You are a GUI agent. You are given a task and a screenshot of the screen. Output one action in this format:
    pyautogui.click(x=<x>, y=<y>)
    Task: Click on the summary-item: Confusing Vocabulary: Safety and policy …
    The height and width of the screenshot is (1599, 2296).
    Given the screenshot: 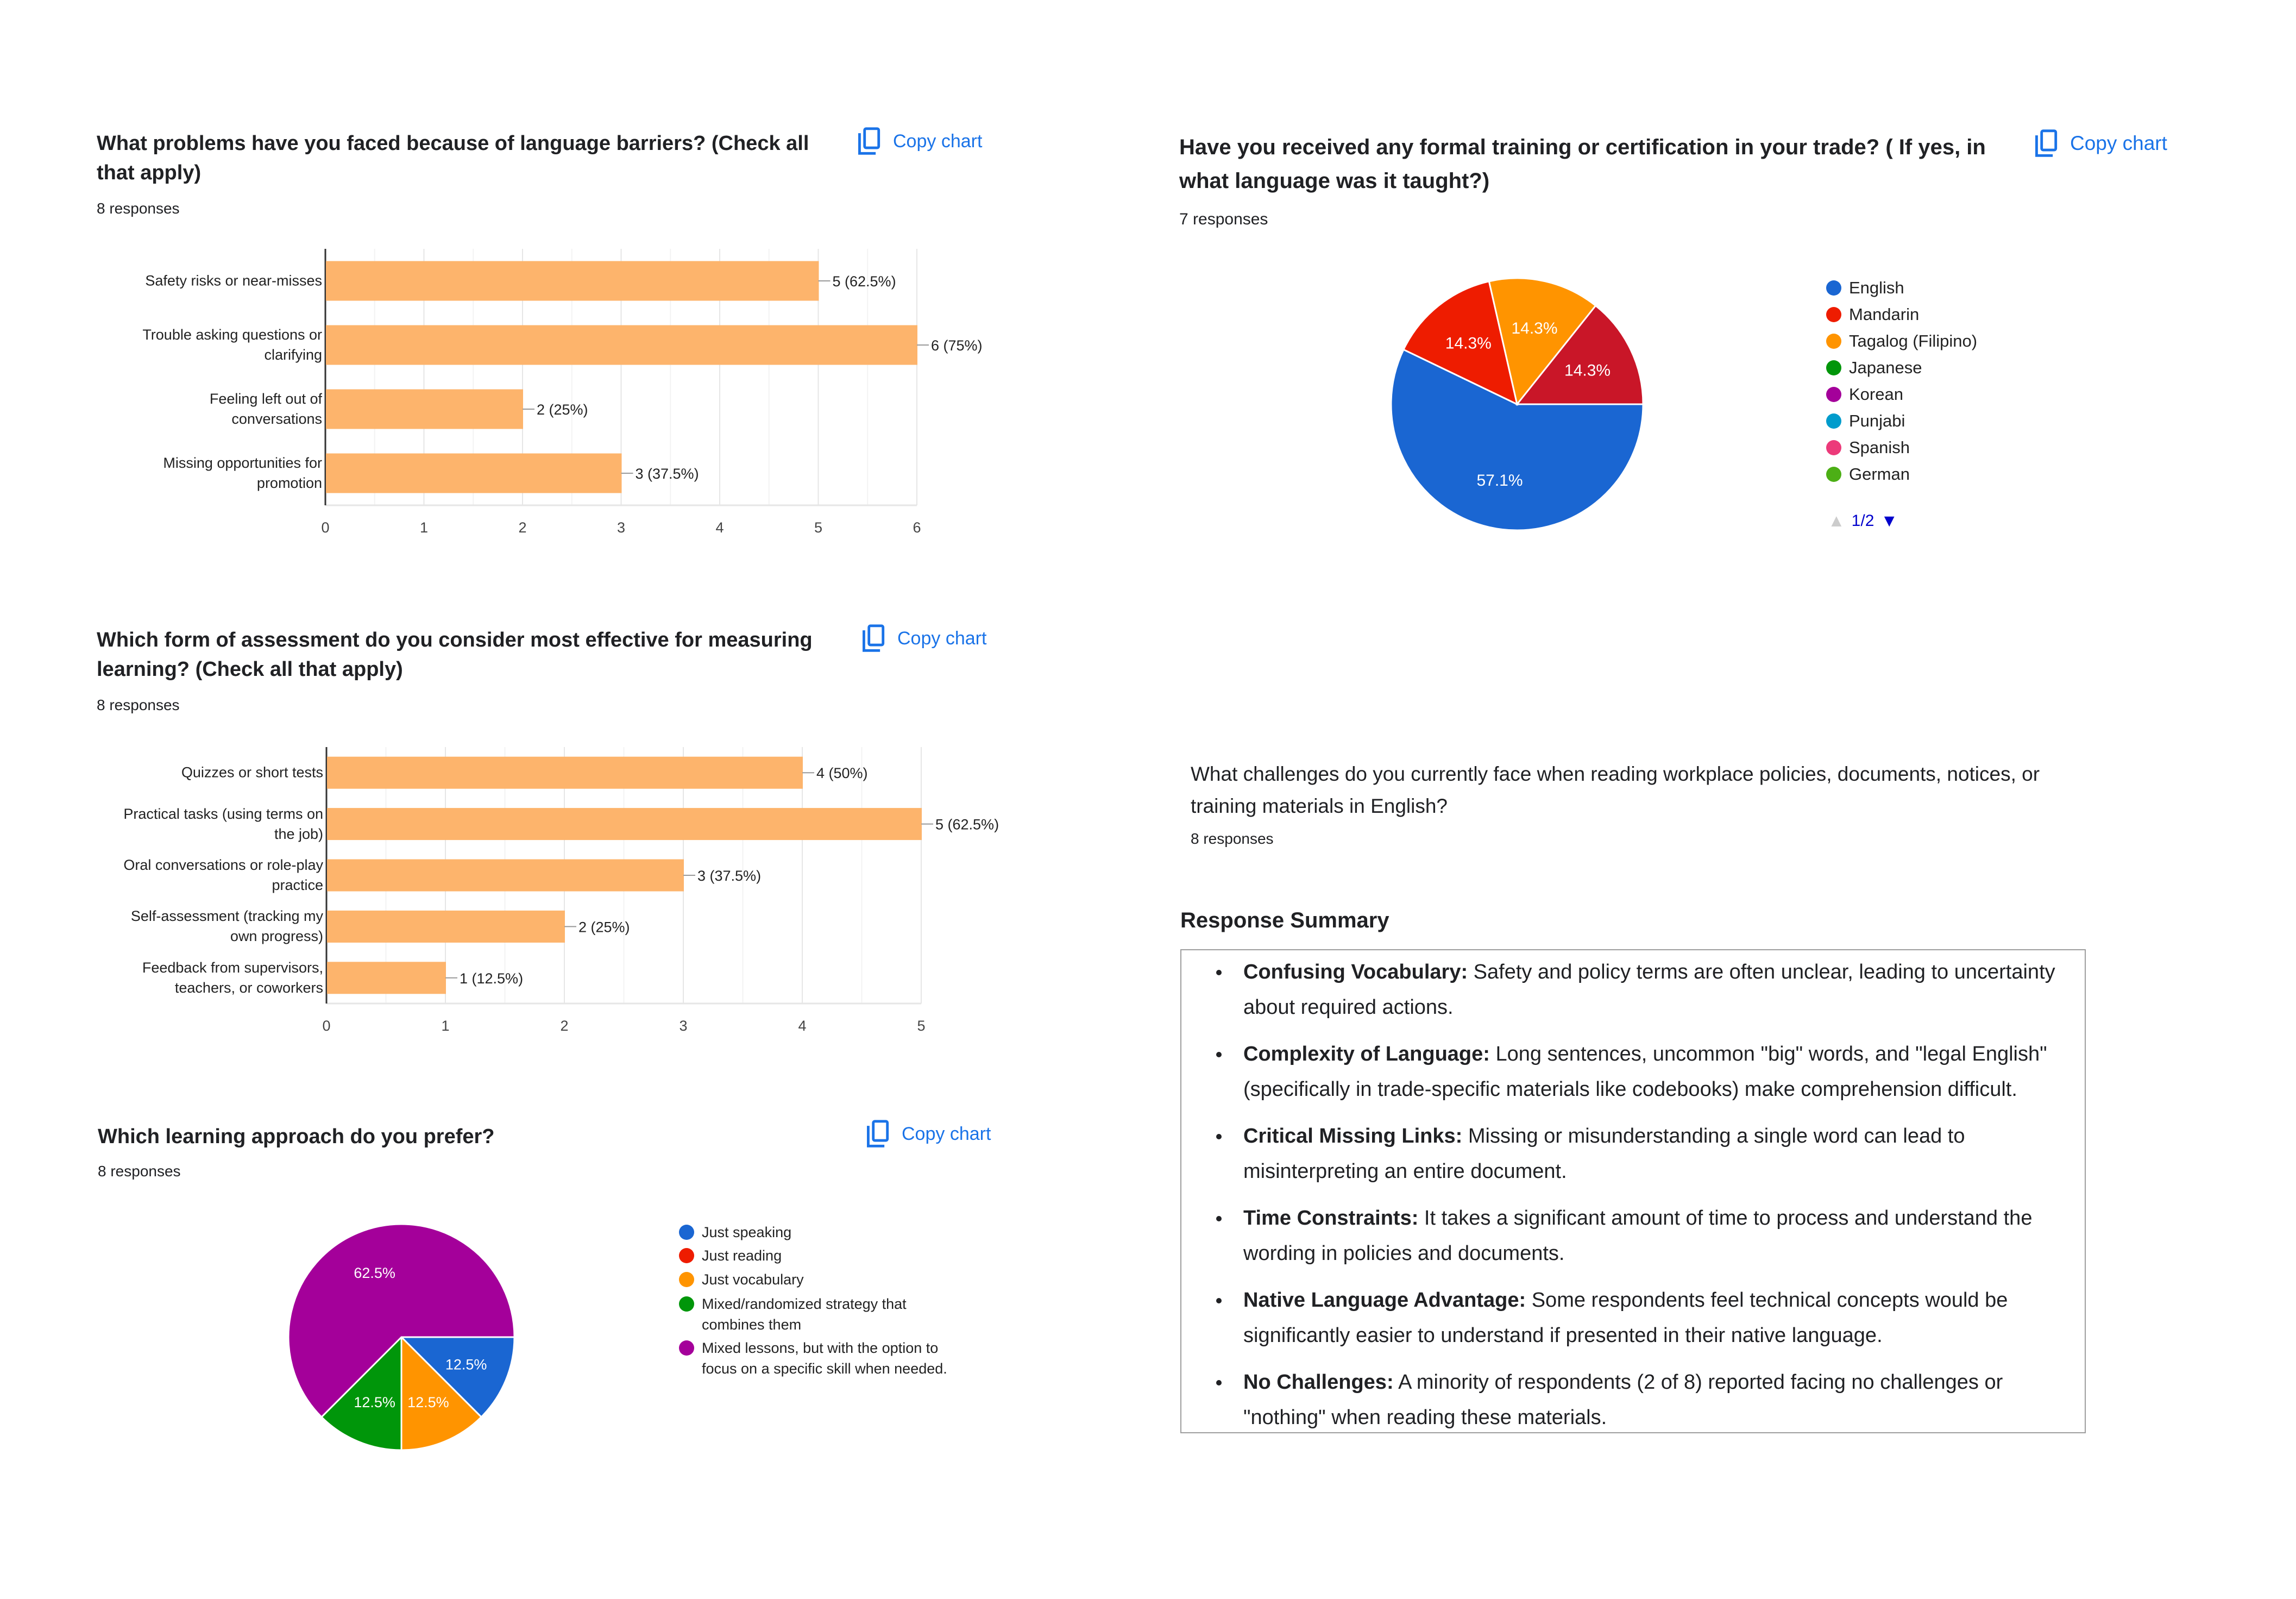 What is the action you would take?
    pyautogui.click(x=1642, y=990)
    